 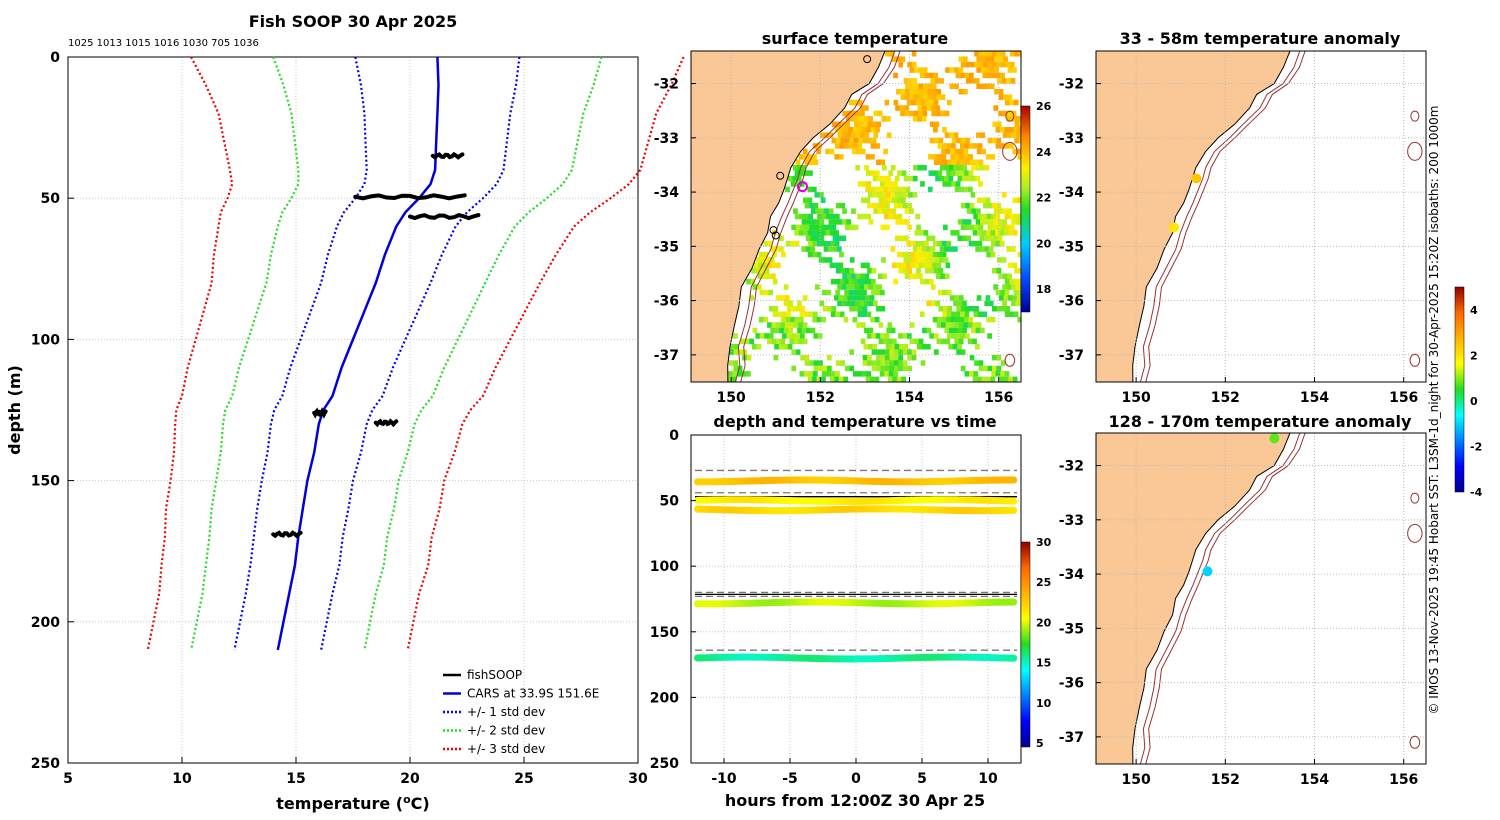 I want to click on map-x-tick-label: 154, so click(x=1314, y=780).